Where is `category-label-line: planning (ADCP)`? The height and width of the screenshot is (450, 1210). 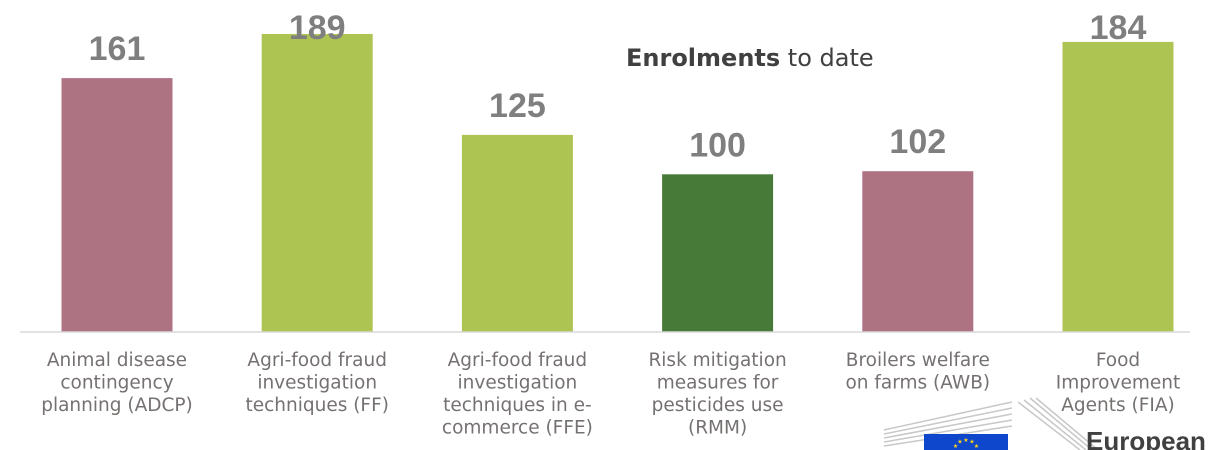
category-label-line: planning (ADCP) is located at coordinates (117, 405).